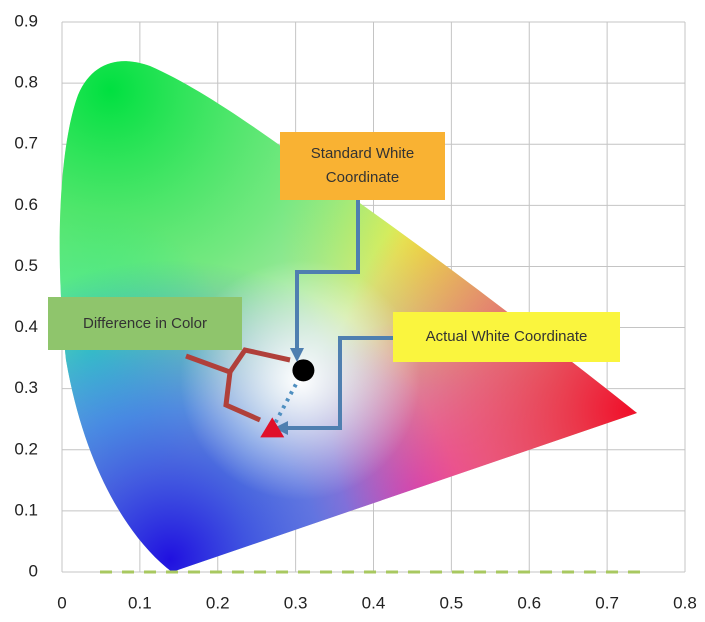 Image resolution: width=705 pixels, height=622 pixels. I want to click on y-tick-label: 0, so click(33, 570).